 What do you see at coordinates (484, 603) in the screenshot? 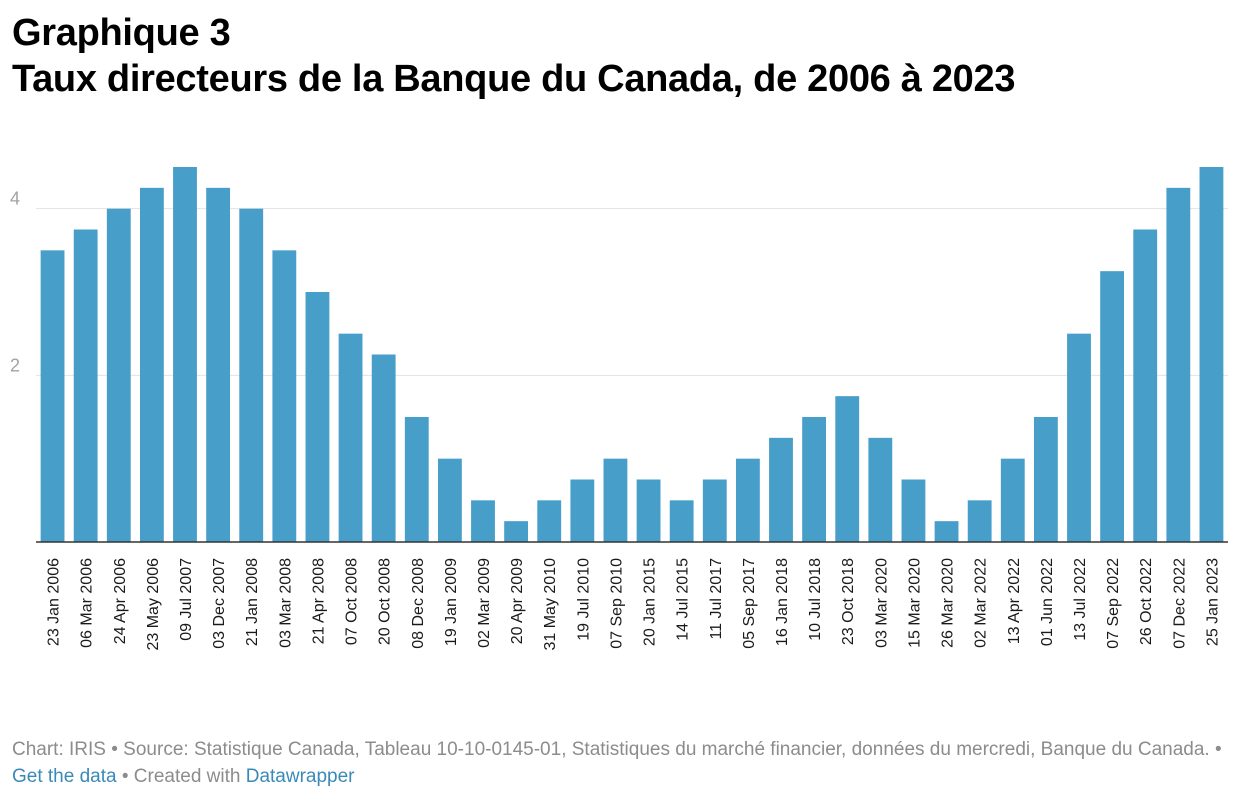
I see `x-tick-label: 02 Mar 2009` at bounding box center [484, 603].